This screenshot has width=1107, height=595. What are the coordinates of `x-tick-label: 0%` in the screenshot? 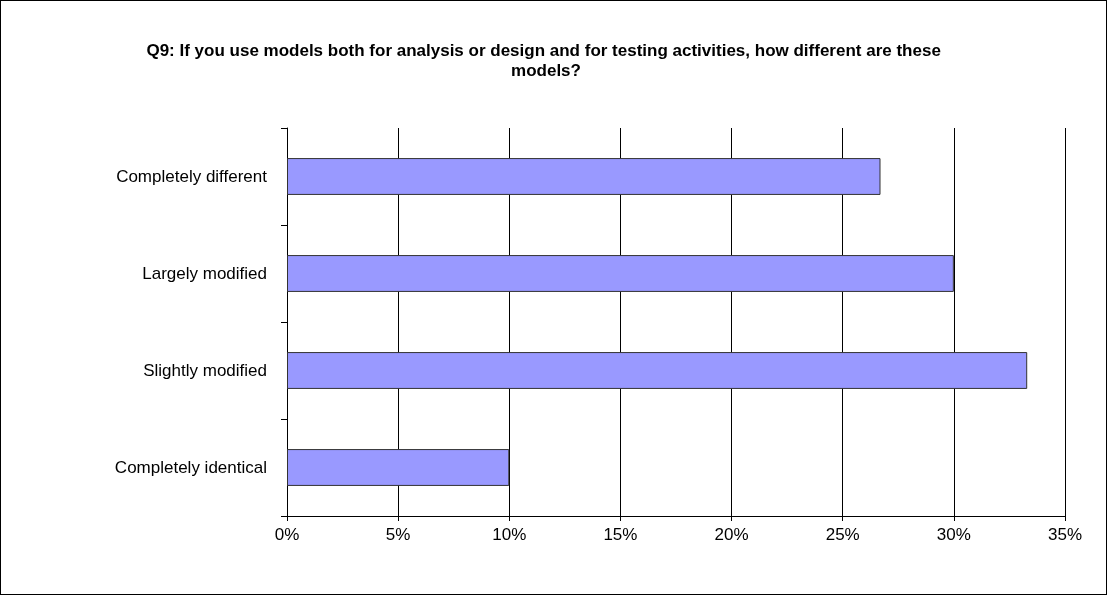 It's located at (287, 534).